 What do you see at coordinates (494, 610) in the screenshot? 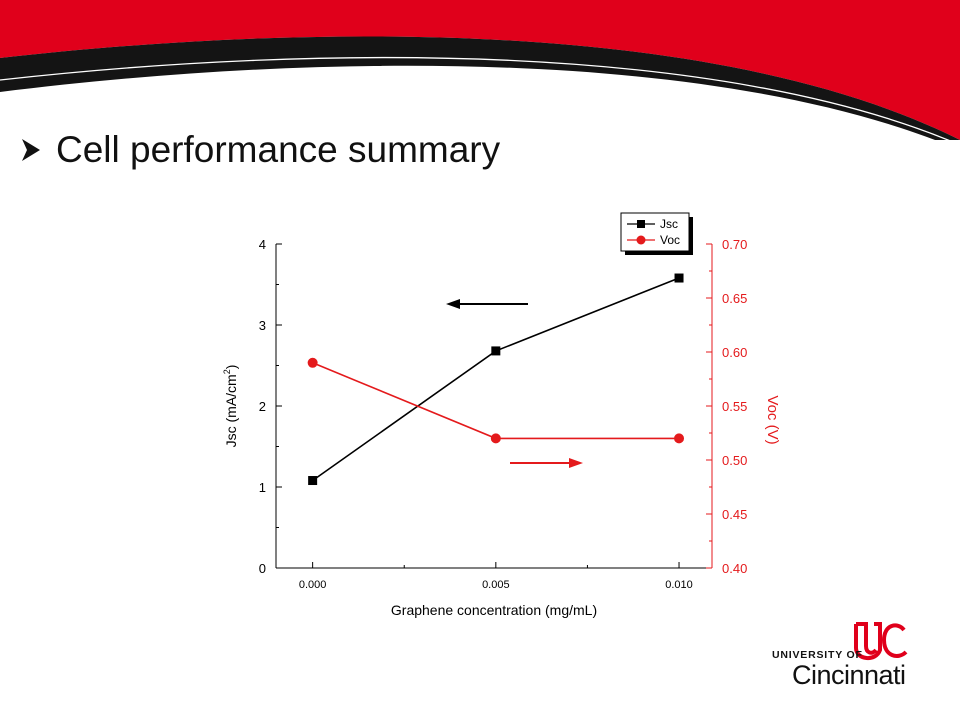
I see `x-axis-label: Graphene concentration (mg/mL)` at bounding box center [494, 610].